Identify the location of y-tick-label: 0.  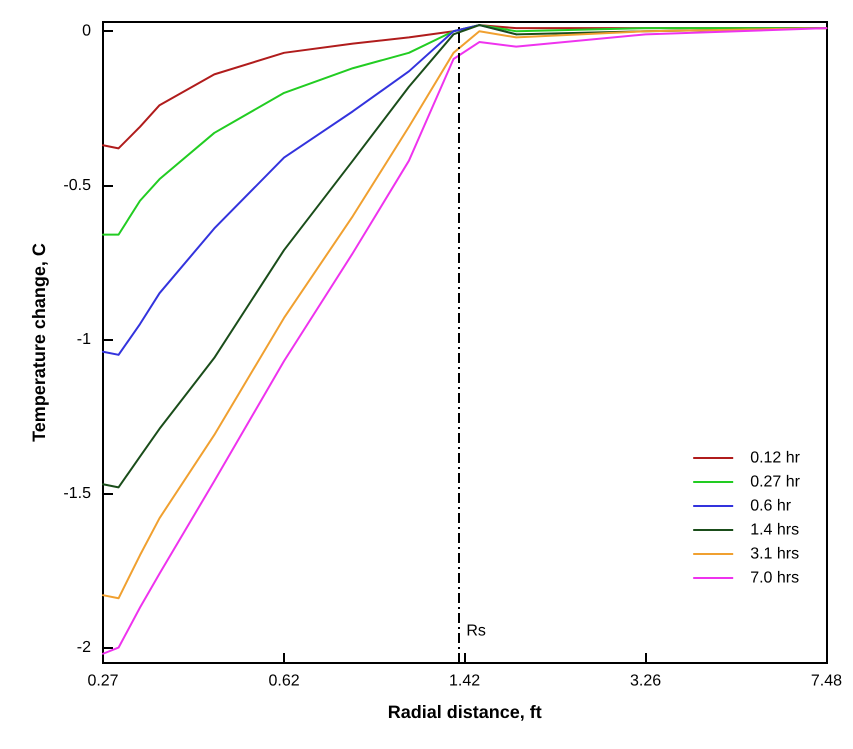
(87, 31).